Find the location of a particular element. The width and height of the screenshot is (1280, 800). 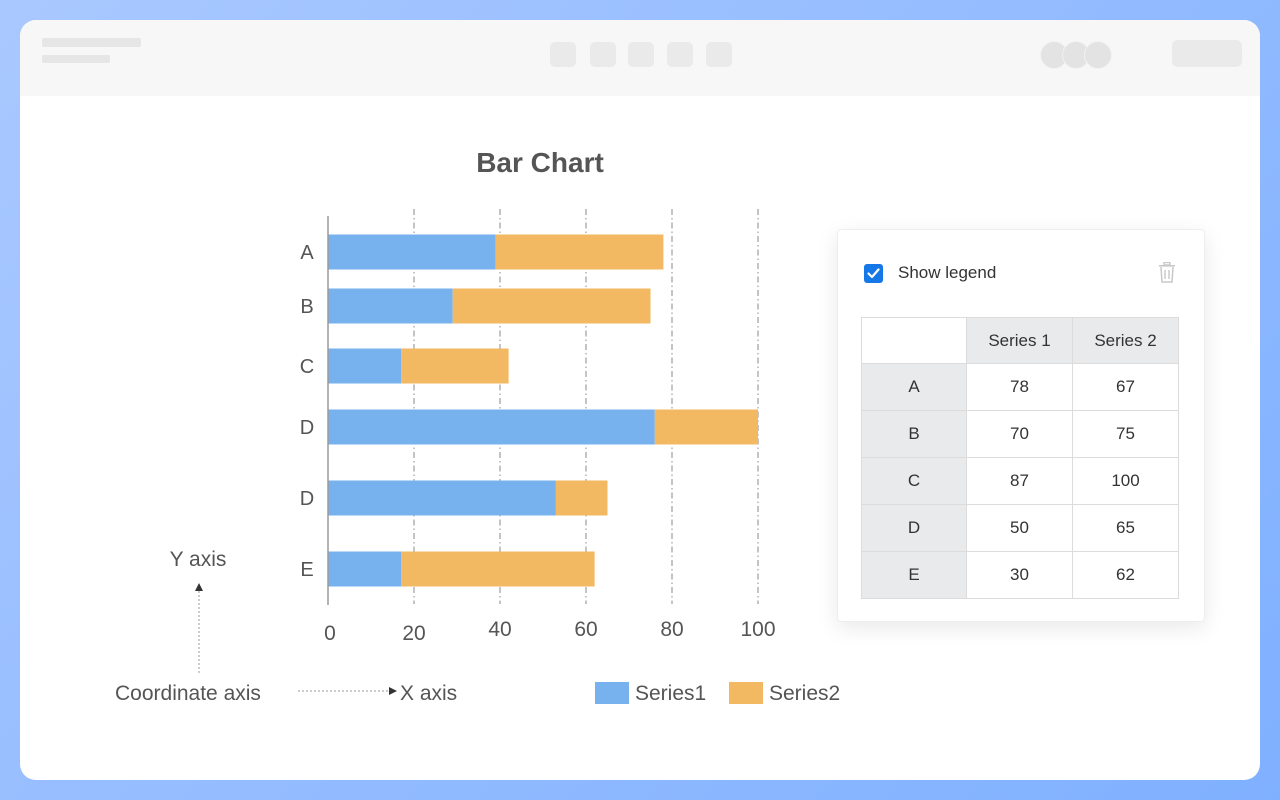

show-legend-label: Show legend is located at coordinates (947, 272).